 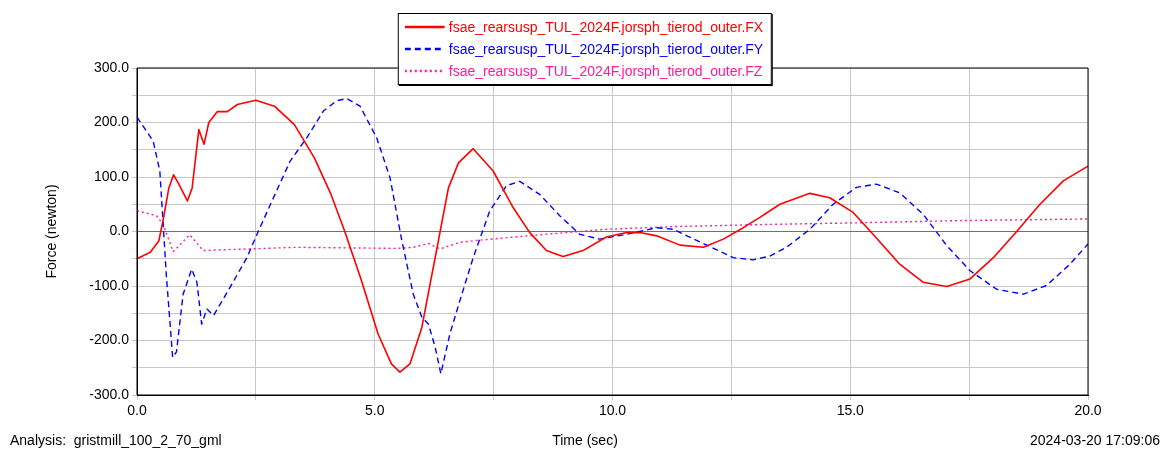 What do you see at coordinates (109, 284) in the screenshot?
I see `y-tick-label: -100.0` at bounding box center [109, 284].